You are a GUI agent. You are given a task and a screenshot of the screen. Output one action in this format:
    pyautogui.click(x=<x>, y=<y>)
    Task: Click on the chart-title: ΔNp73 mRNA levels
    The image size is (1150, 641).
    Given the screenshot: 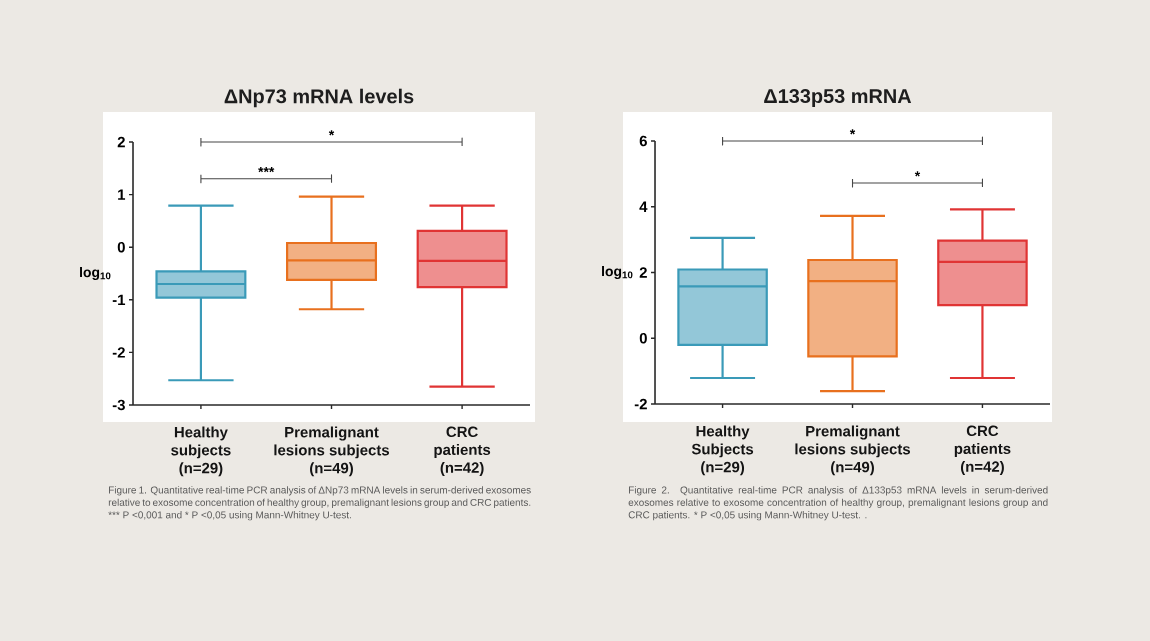 What is the action you would take?
    pyautogui.click(x=319, y=98)
    